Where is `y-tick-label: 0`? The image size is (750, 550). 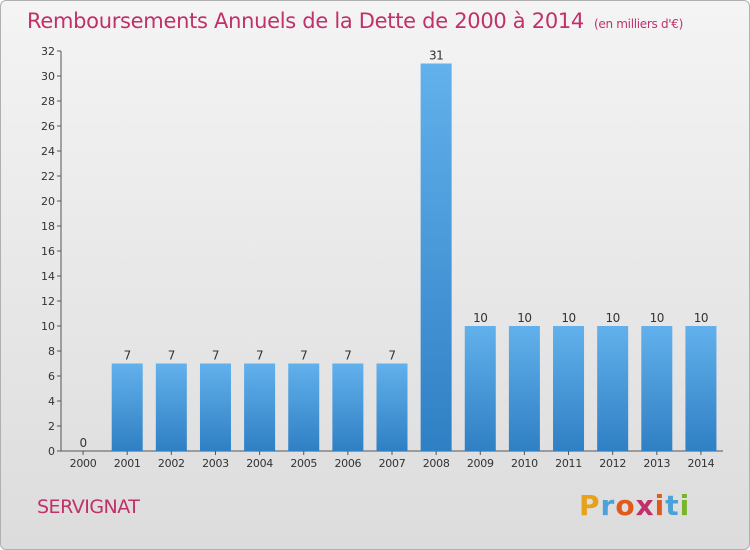
y-tick-label: 0 is located at coordinates (51, 451).